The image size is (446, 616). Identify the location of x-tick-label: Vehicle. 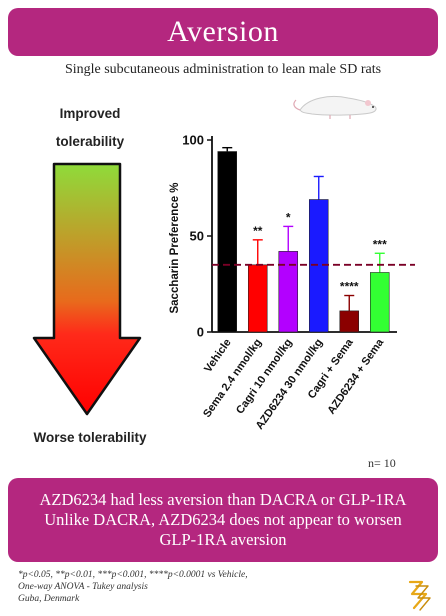
(218, 356).